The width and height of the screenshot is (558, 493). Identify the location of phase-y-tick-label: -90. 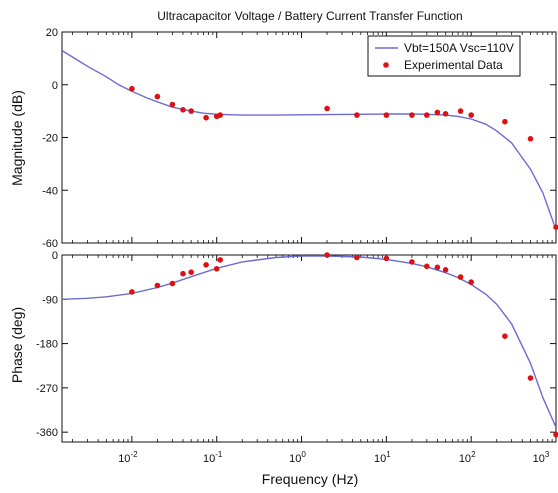
(50, 300).